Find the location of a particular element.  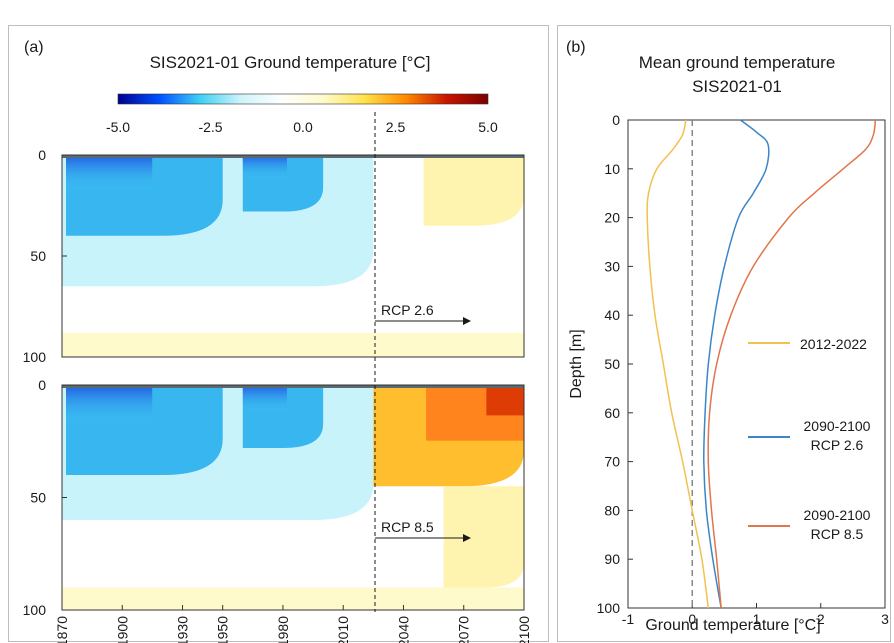

y-tick-label: 40 is located at coordinates (612, 315).